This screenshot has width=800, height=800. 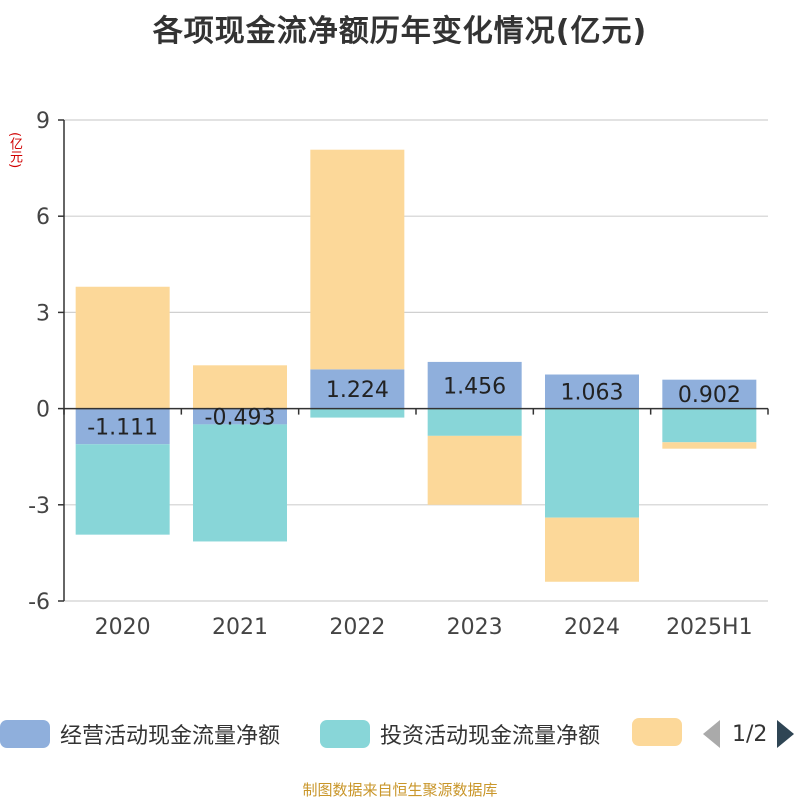 I want to click on x-tick-label: 2021, so click(x=240, y=627).